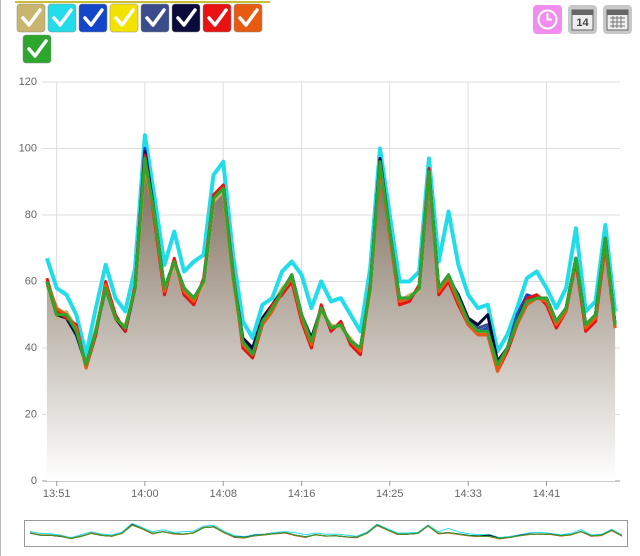  Describe the element at coordinates (31, 414) in the screenshot. I see `y-tick-label: 20` at that location.